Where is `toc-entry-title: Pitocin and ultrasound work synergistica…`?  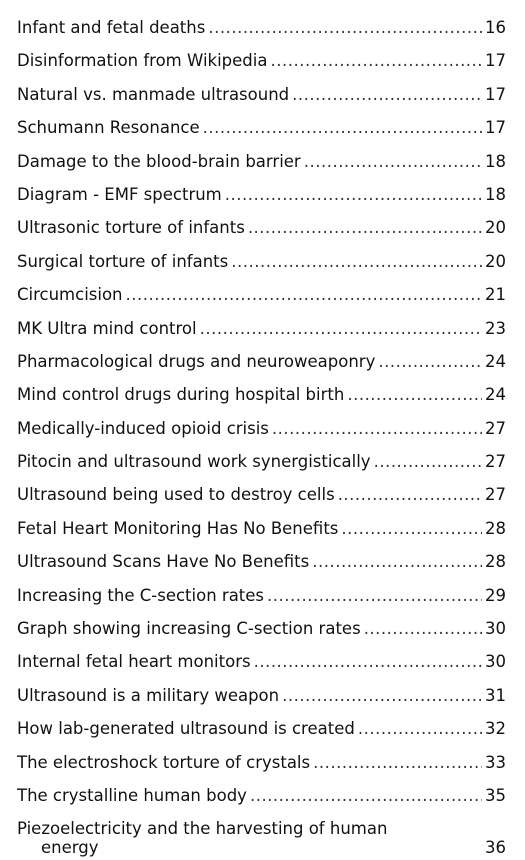 toc-entry-title: Pitocin and ultrasound work synergistica… is located at coordinates (194, 462).